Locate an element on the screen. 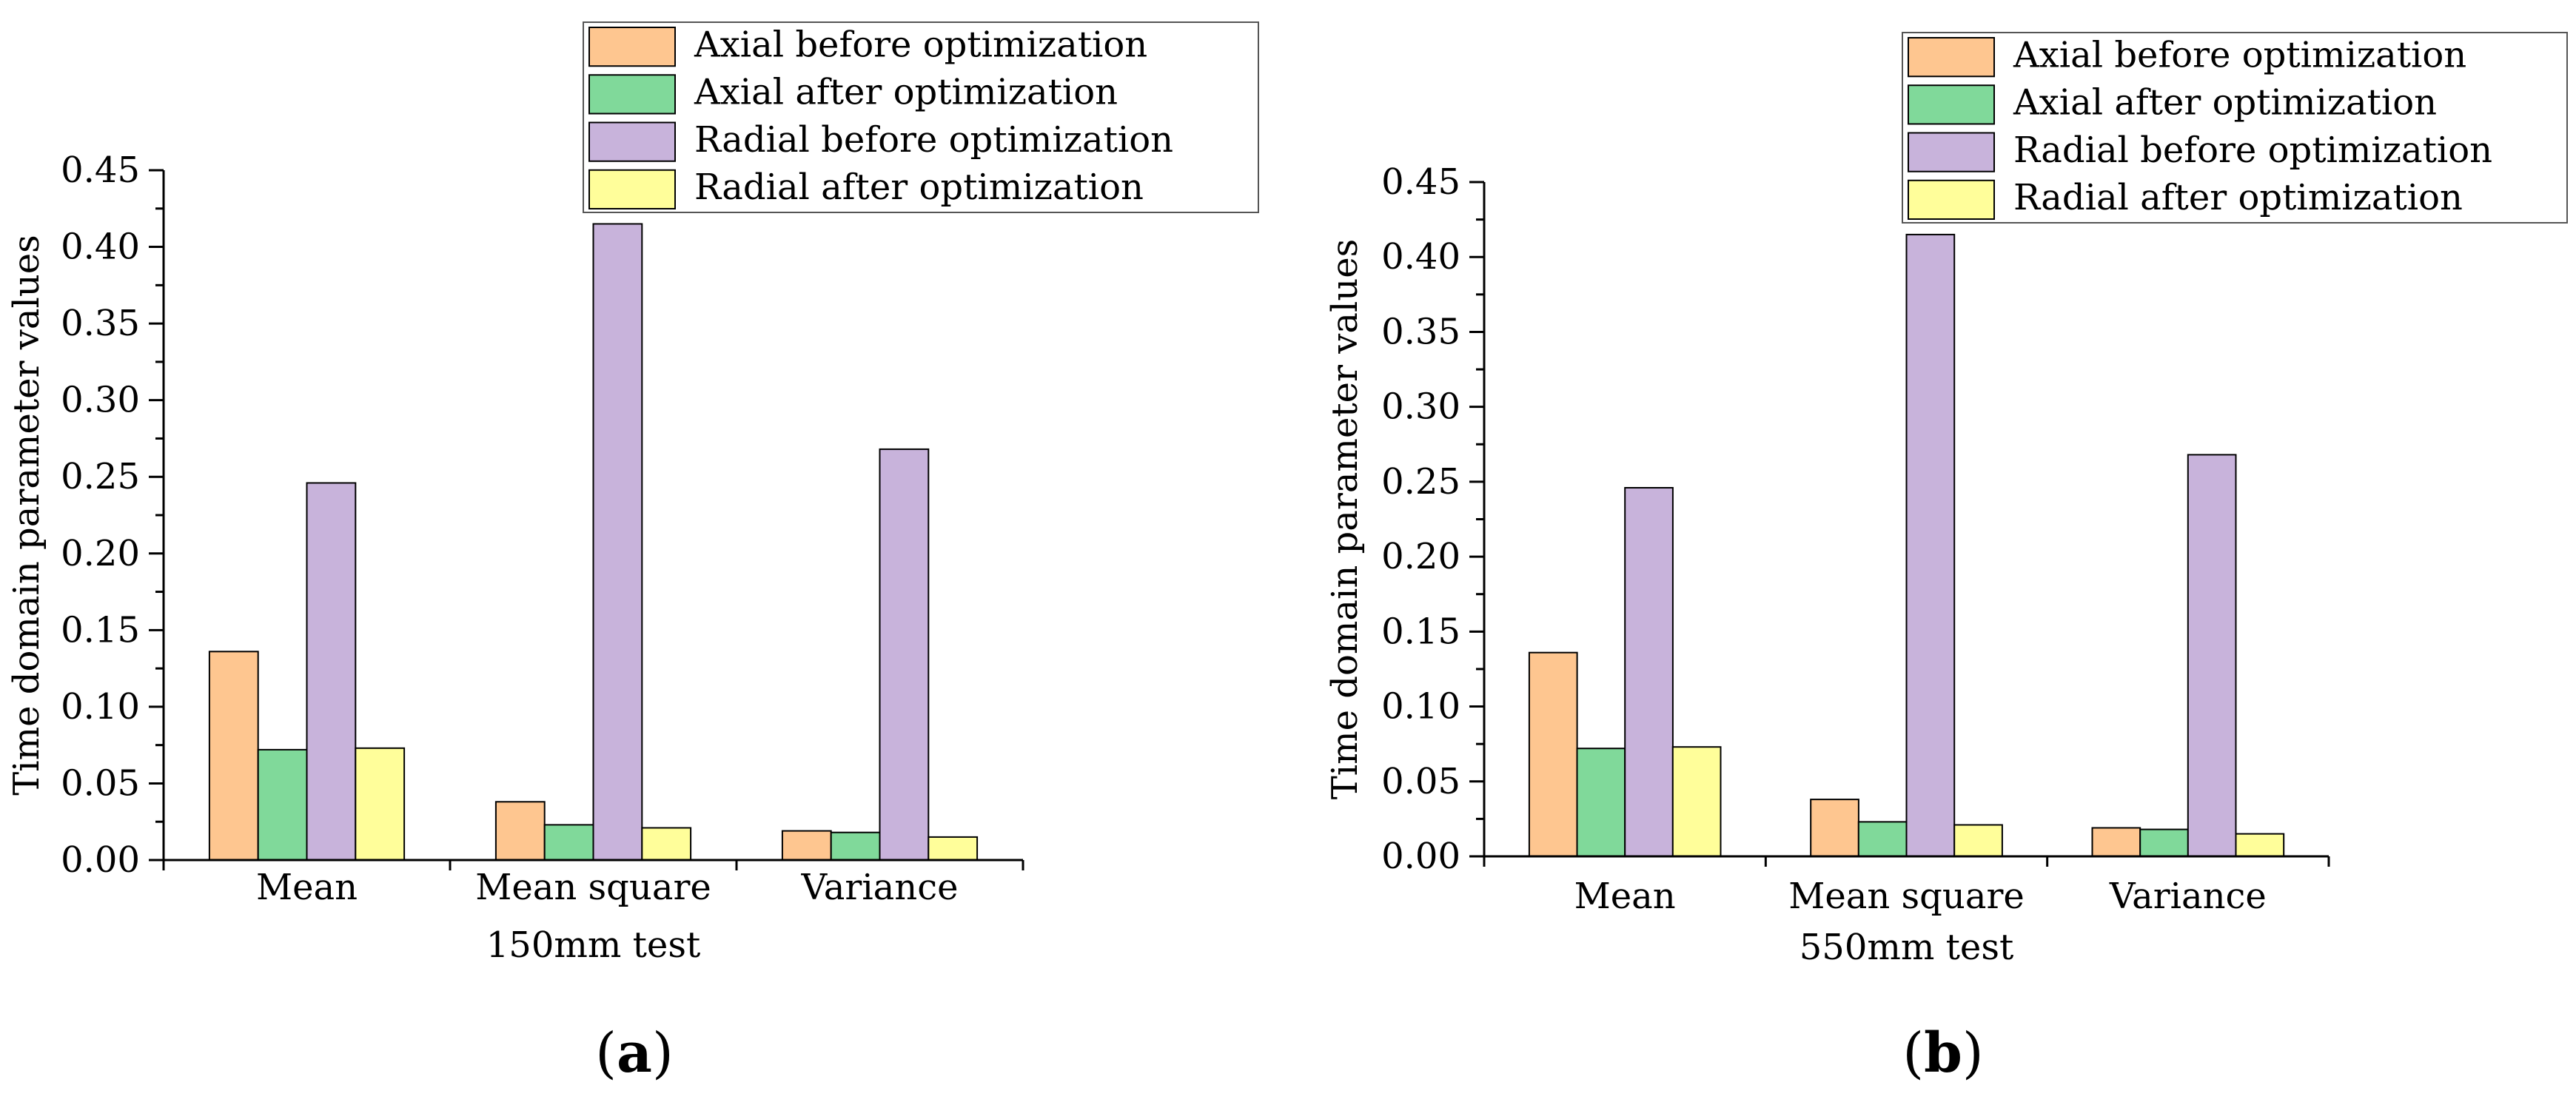 Image resolution: width=2576 pixels, height=1108 pixels. c1-y-tick-label-1: 0.05 is located at coordinates (1420, 782).